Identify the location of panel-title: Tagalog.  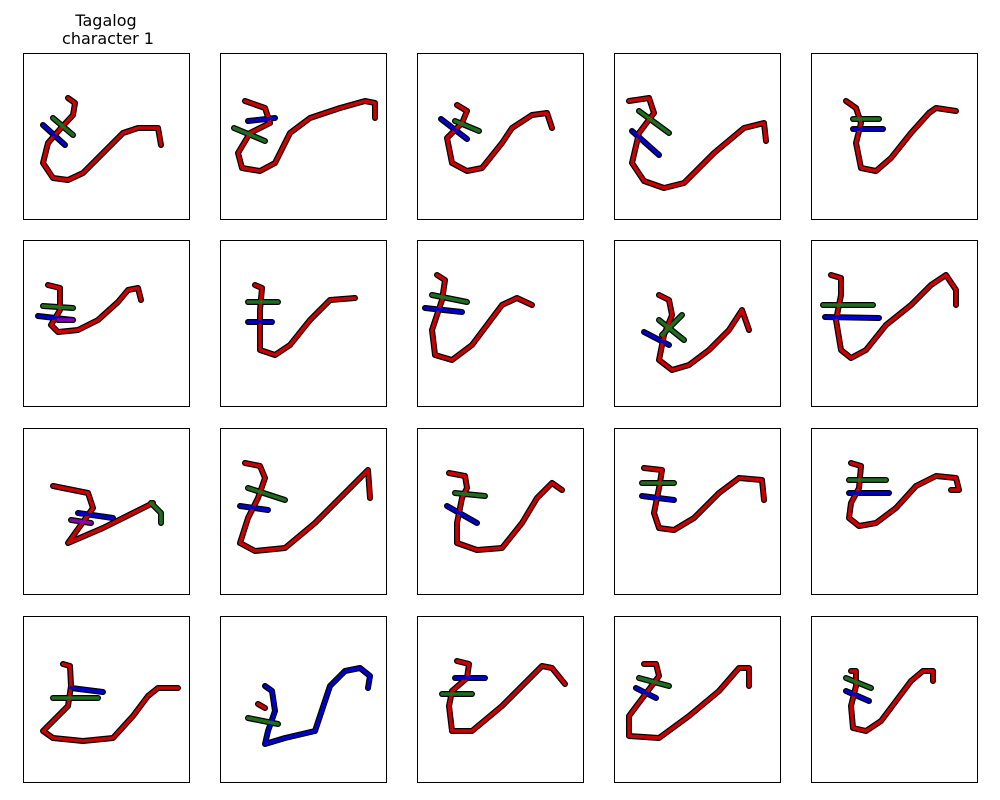
(105, 20).